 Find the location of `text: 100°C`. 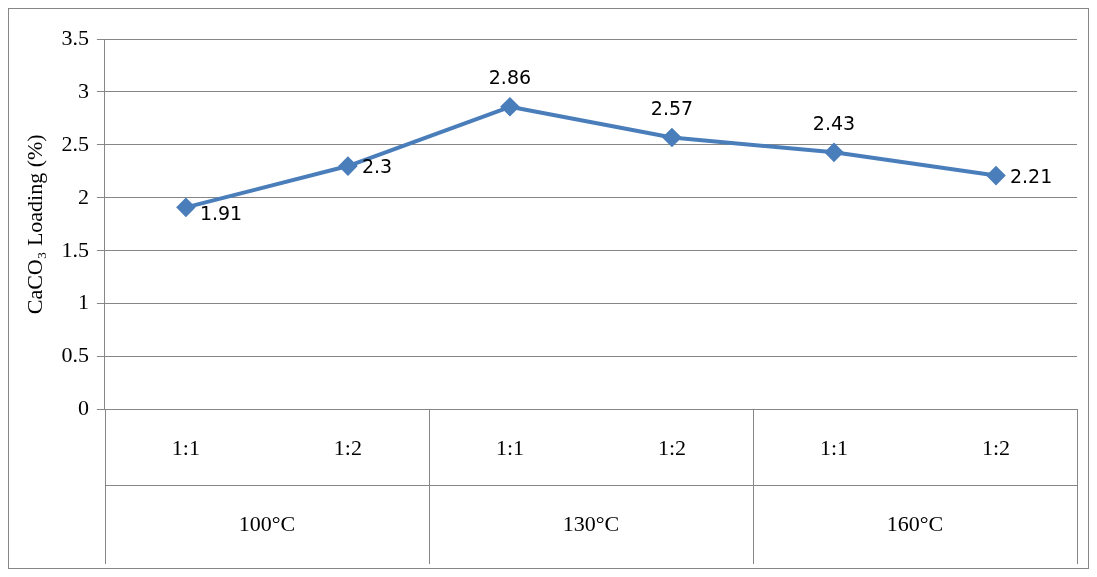

text: 100°C is located at coordinates (267, 523).